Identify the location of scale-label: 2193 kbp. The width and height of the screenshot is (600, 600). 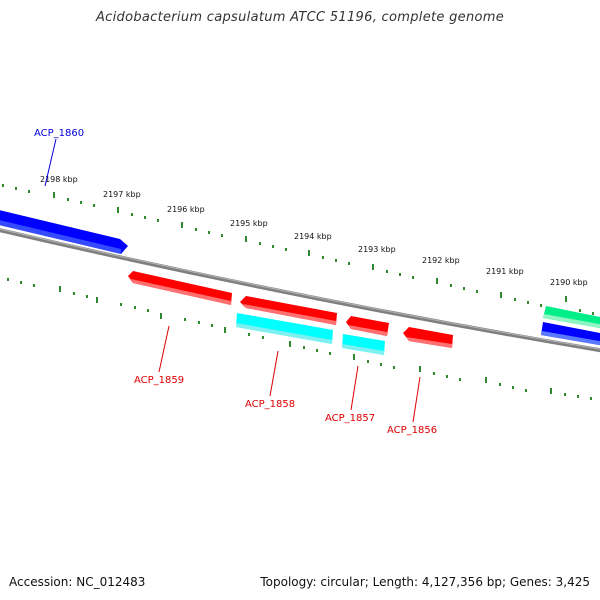
(377, 249).